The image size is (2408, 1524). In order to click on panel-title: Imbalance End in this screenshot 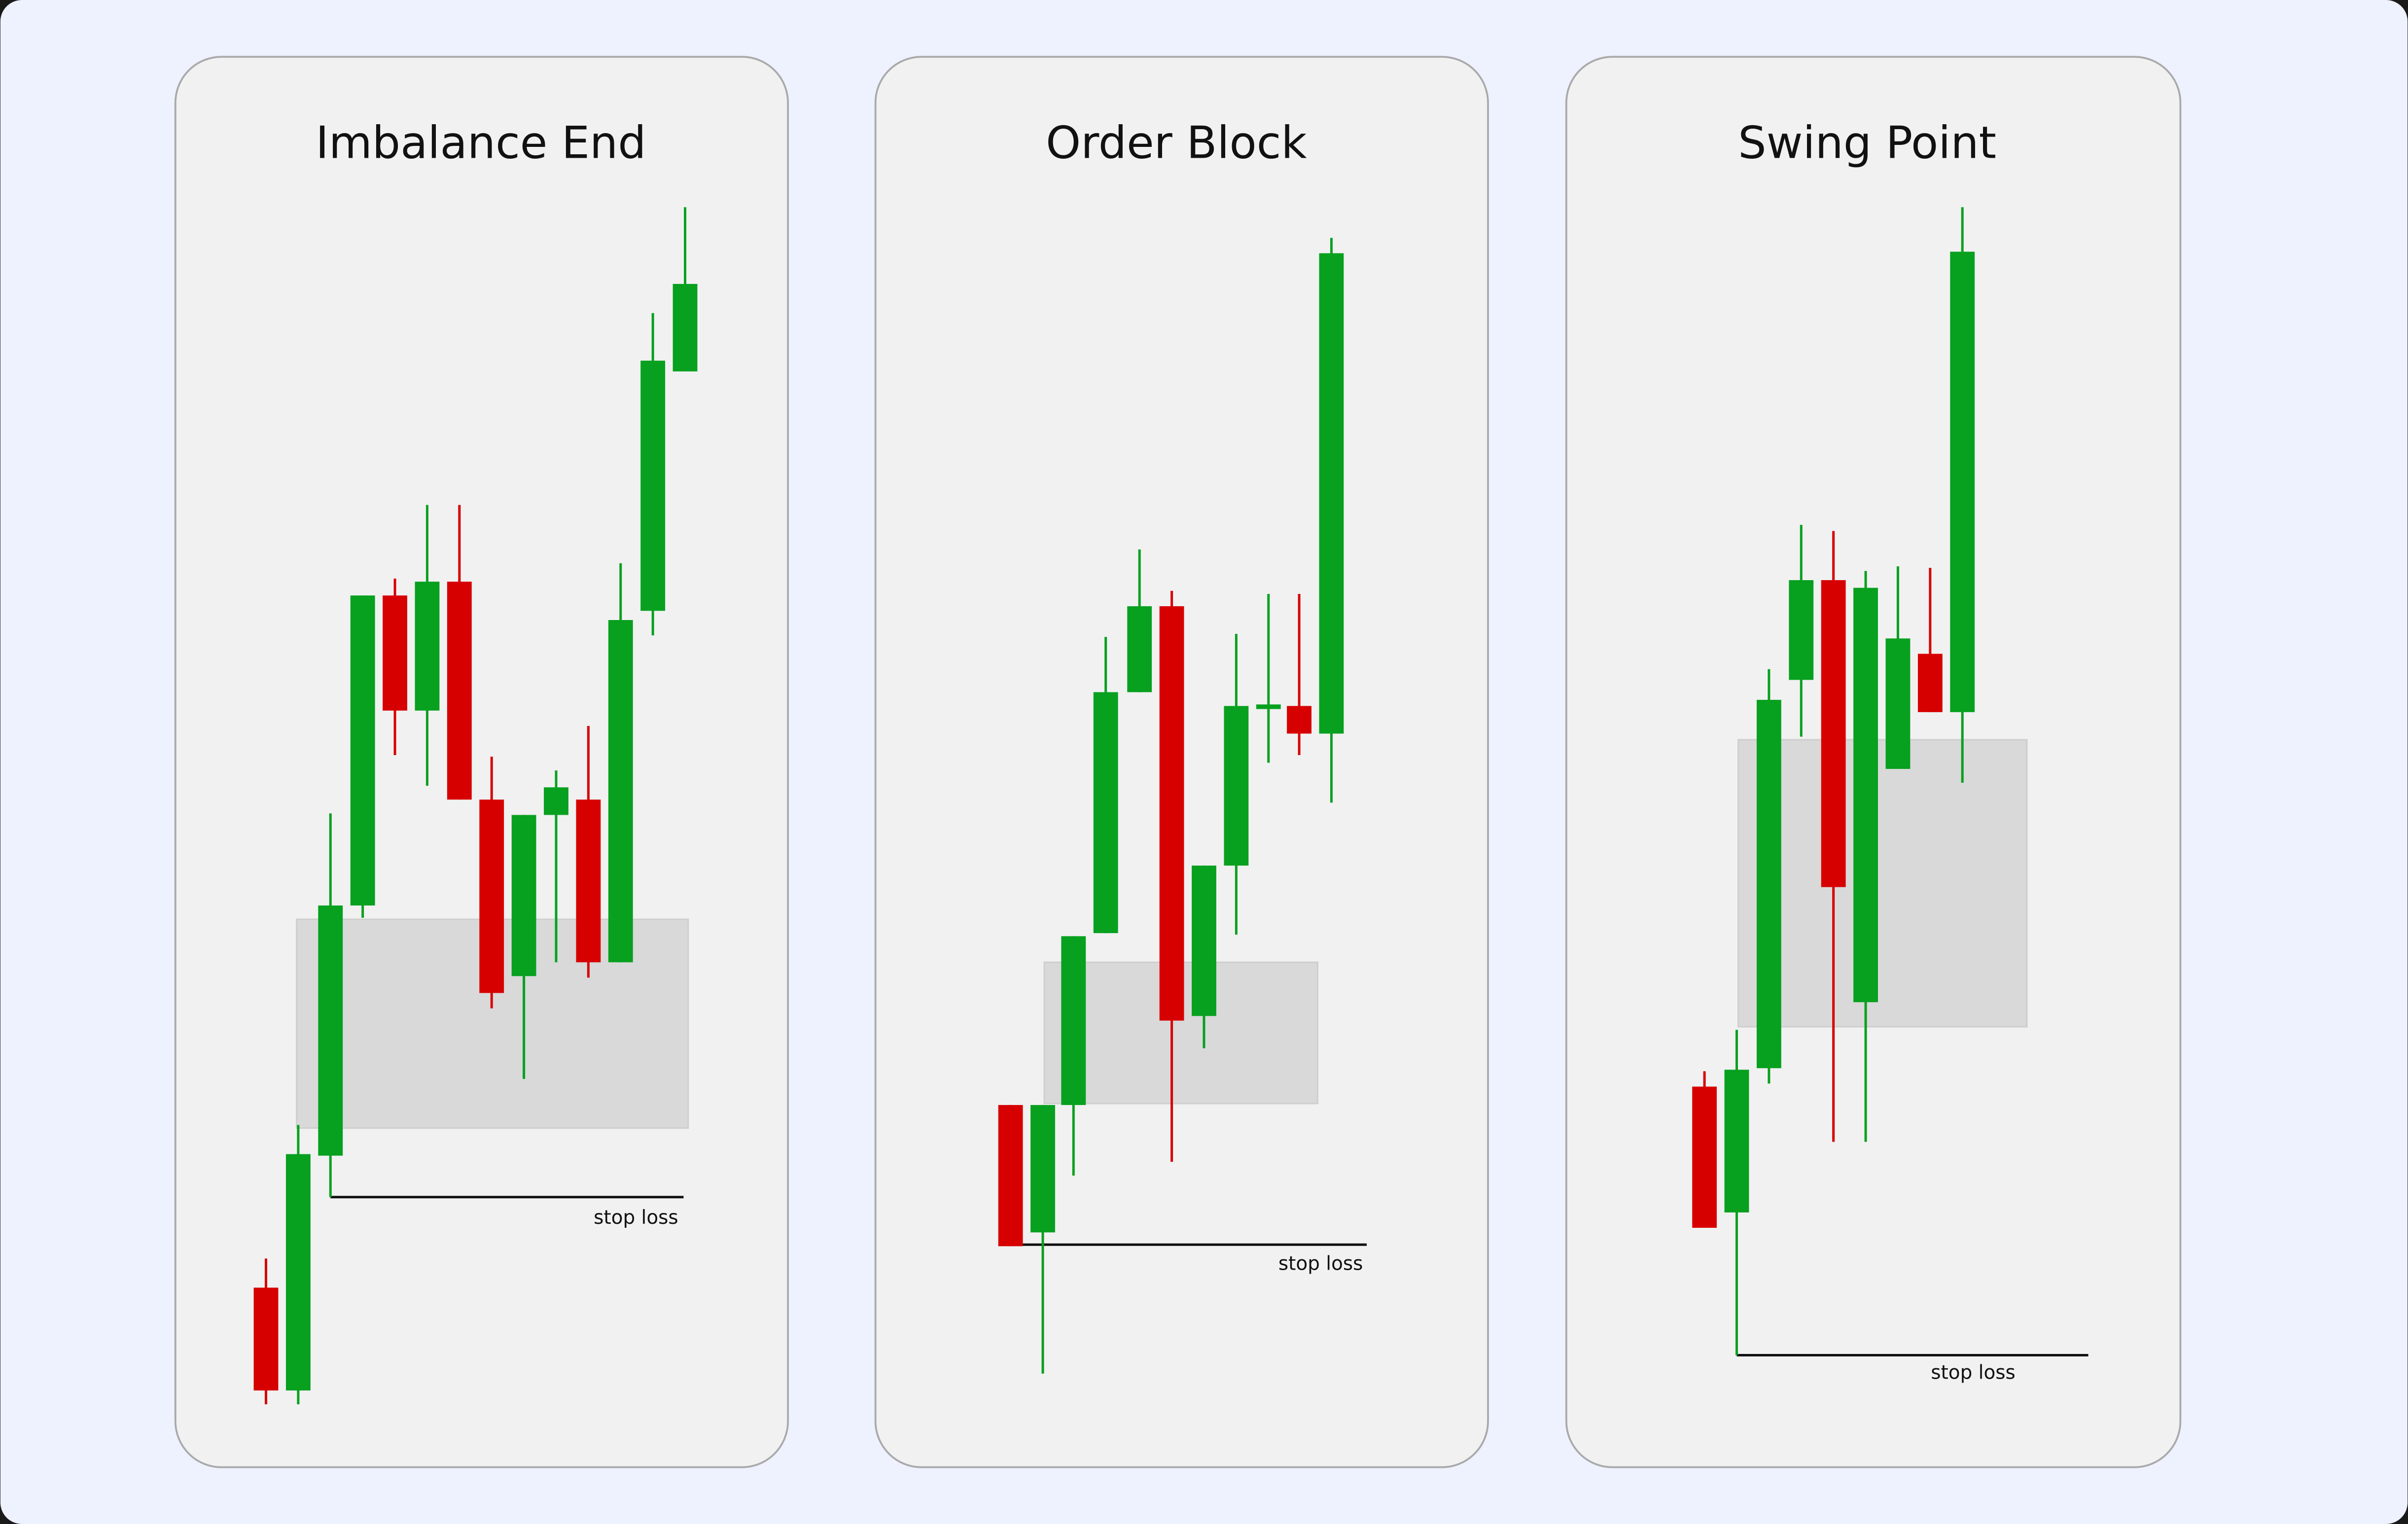, I will do `click(481, 143)`.